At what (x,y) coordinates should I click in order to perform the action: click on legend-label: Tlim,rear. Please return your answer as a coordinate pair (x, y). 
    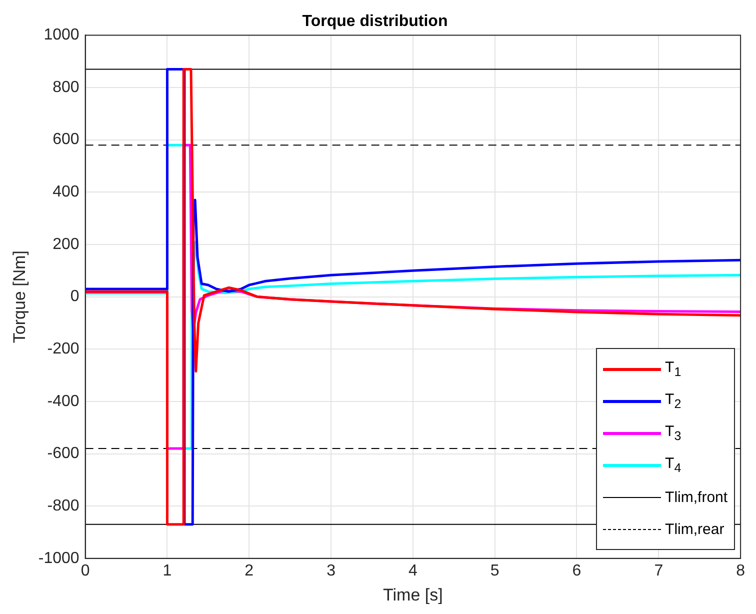
    Looking at the image, I should click on (694, 529).